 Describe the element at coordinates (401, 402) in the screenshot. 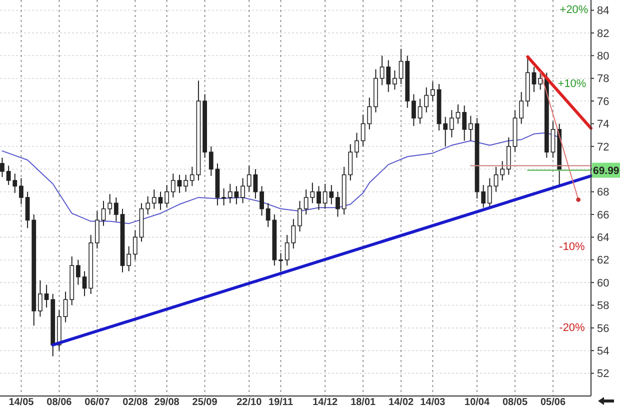

I see `x-tick-label: 14/02` at that location.